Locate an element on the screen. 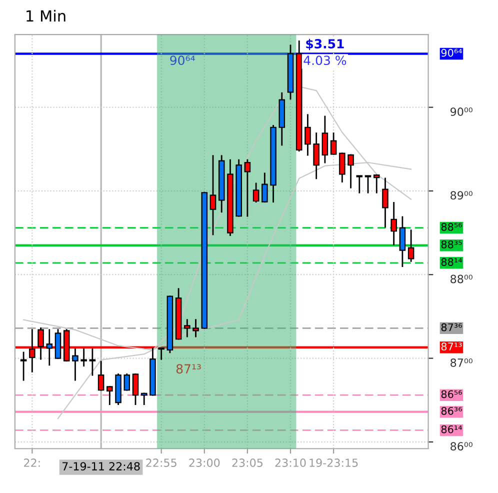 The width and height of the screenshot is (498, 493). annotation: $3.51 is located at coordinates (325, 44).